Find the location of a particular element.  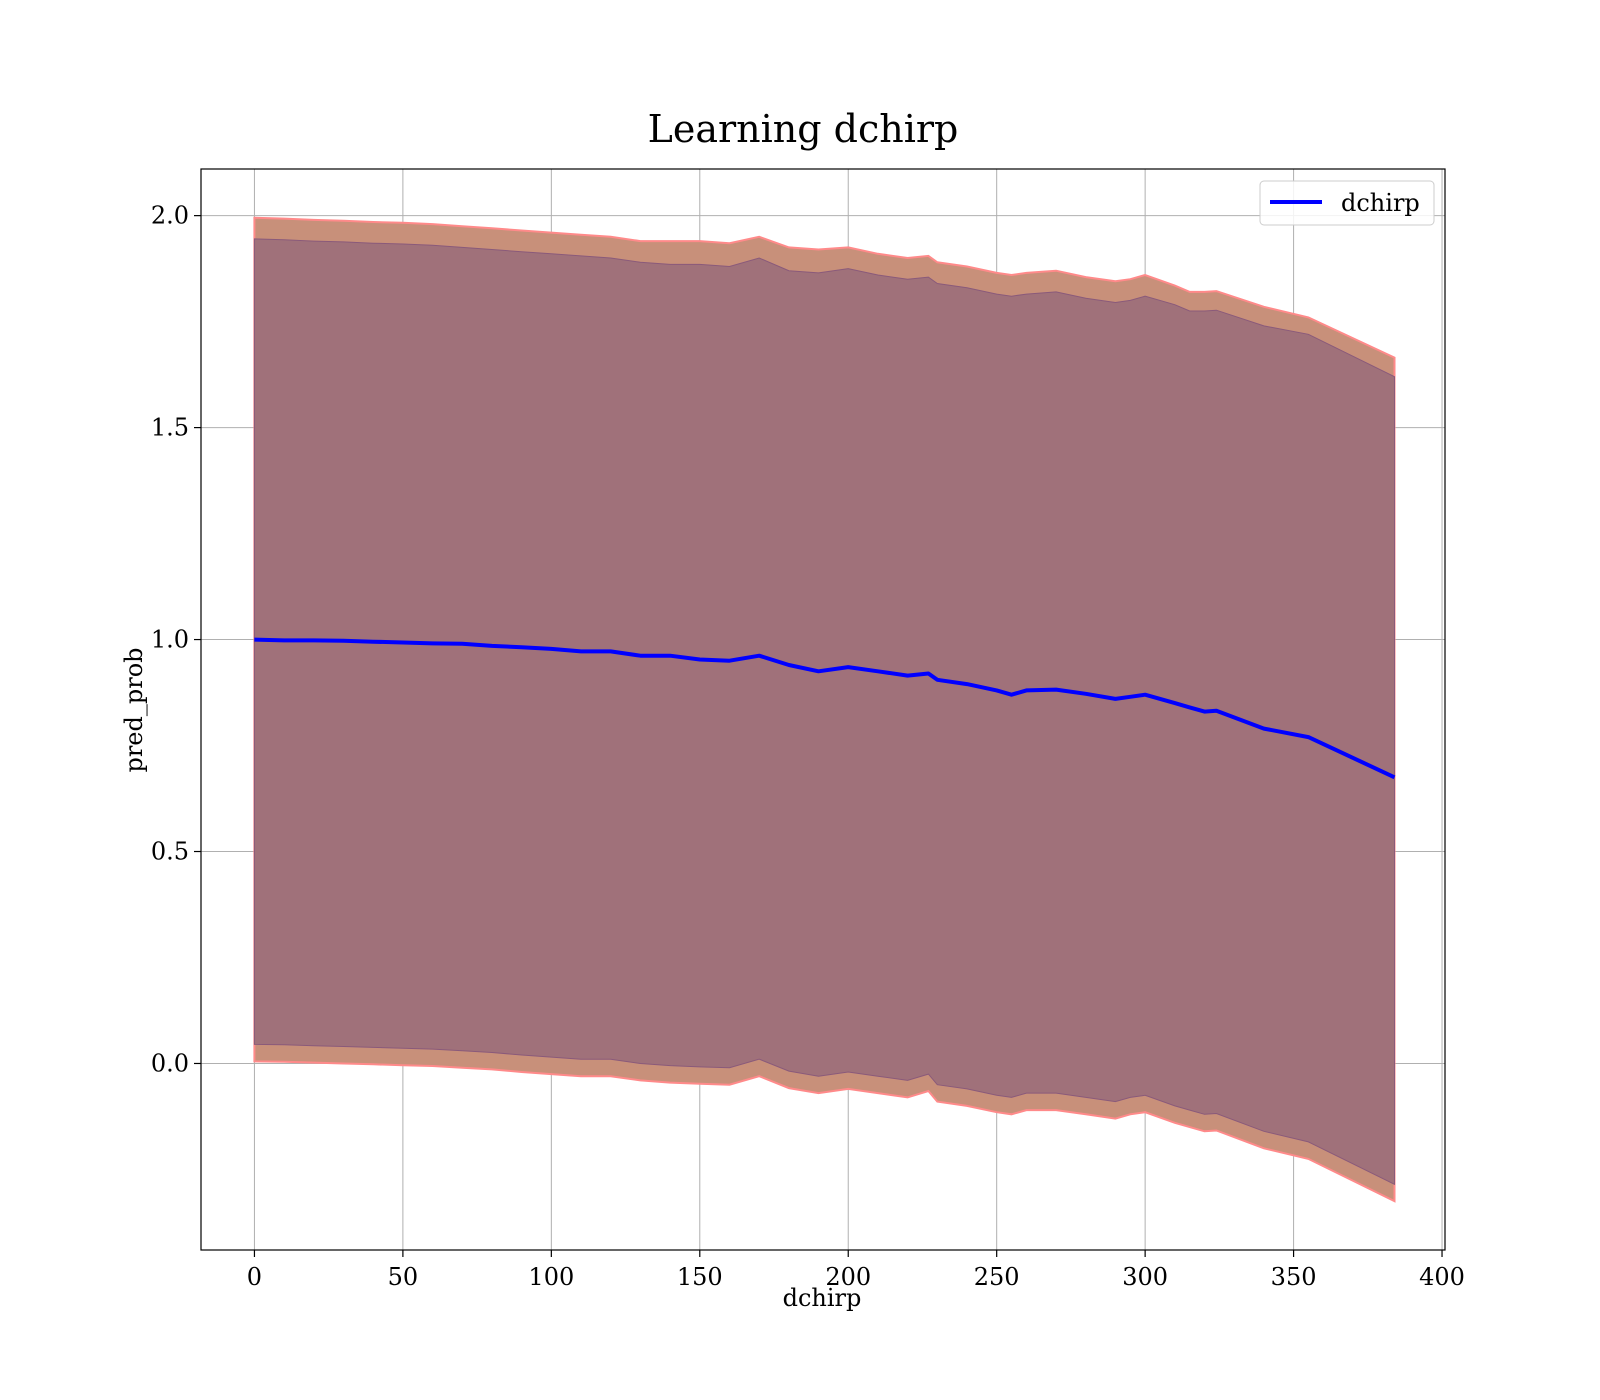

y-axis-ticks: 0.0 0.5 1.0 1.5 2.0 is located at coordinates (176, 639).